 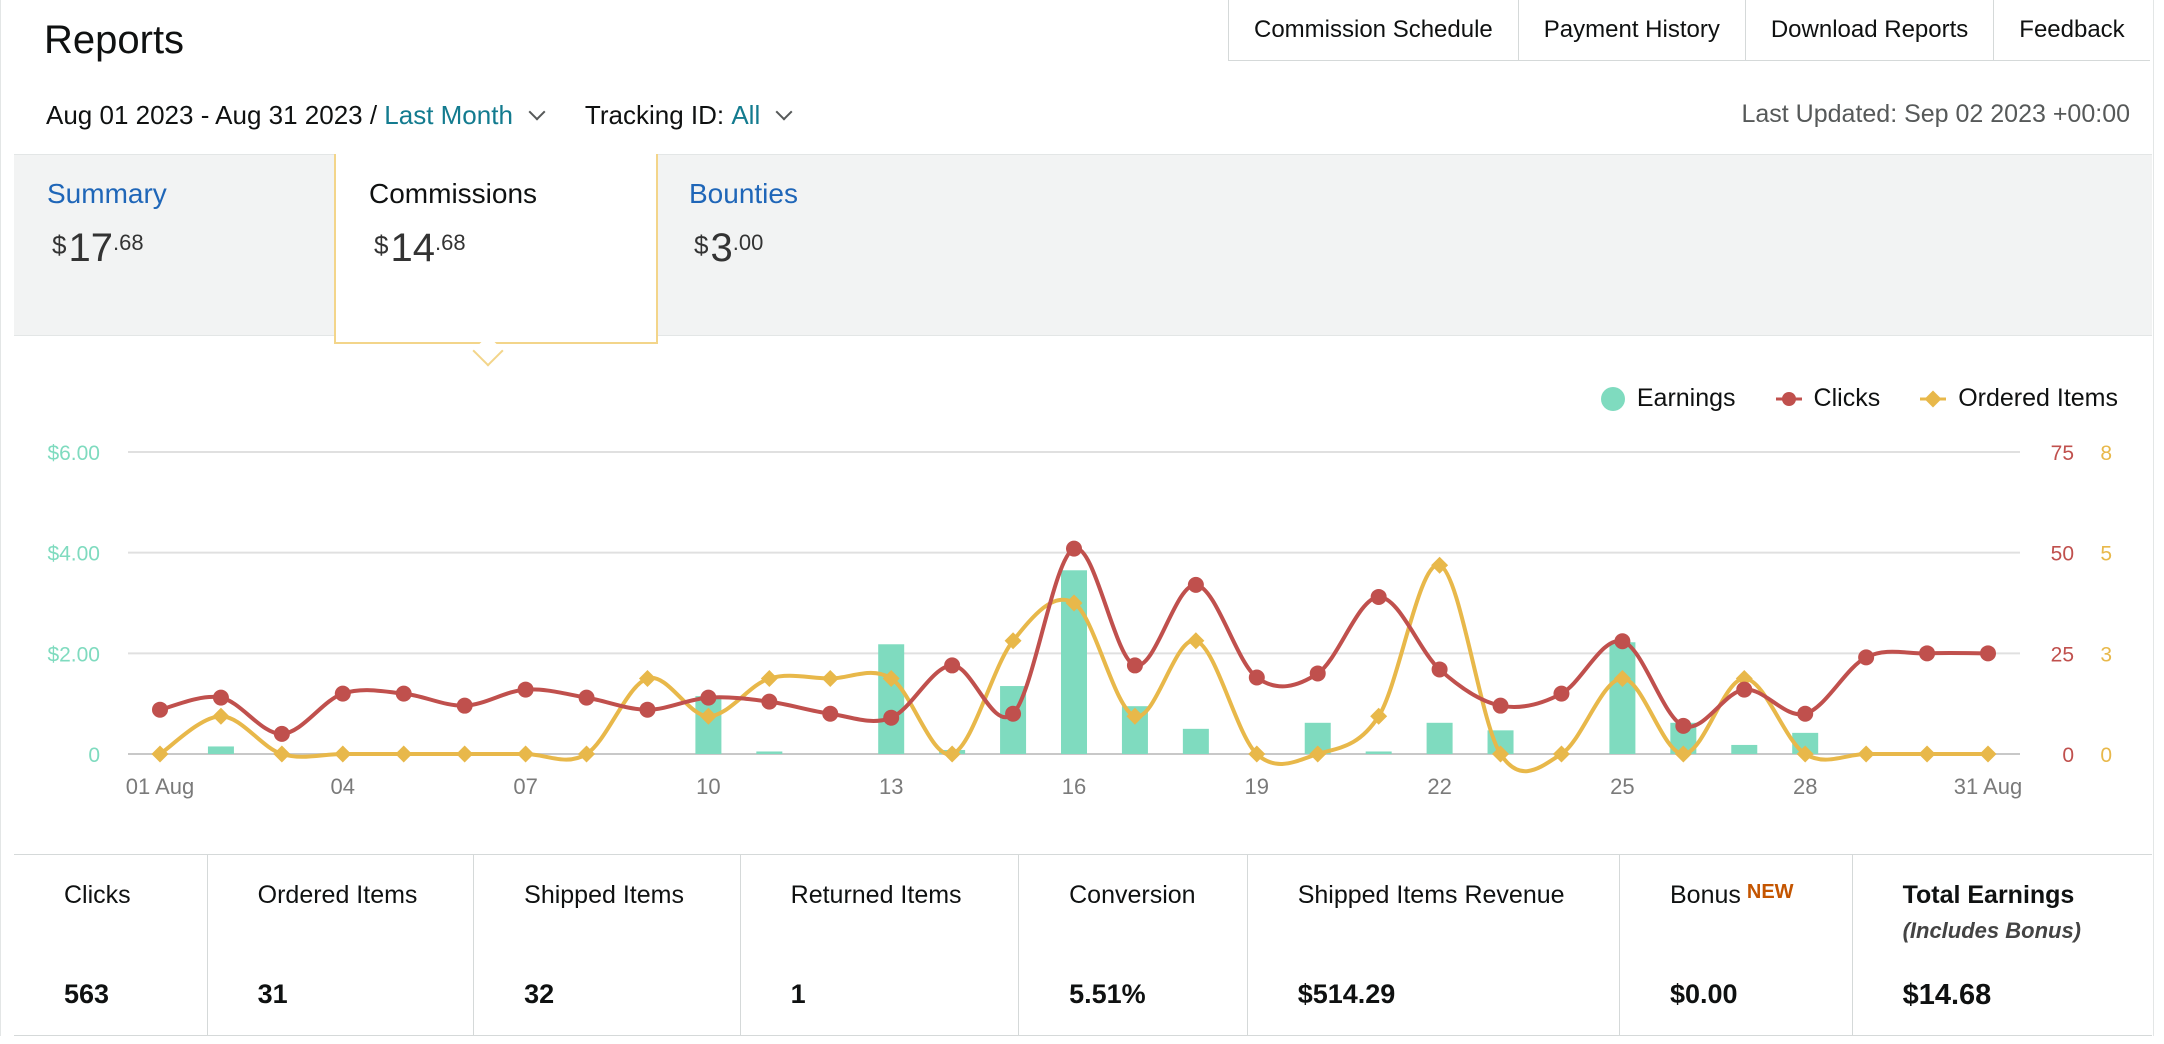 What do you see at coordinates (98, 248) in the screenshot?
I see `tab-summary-amount: $17.68` at bounding box center [98, 248].